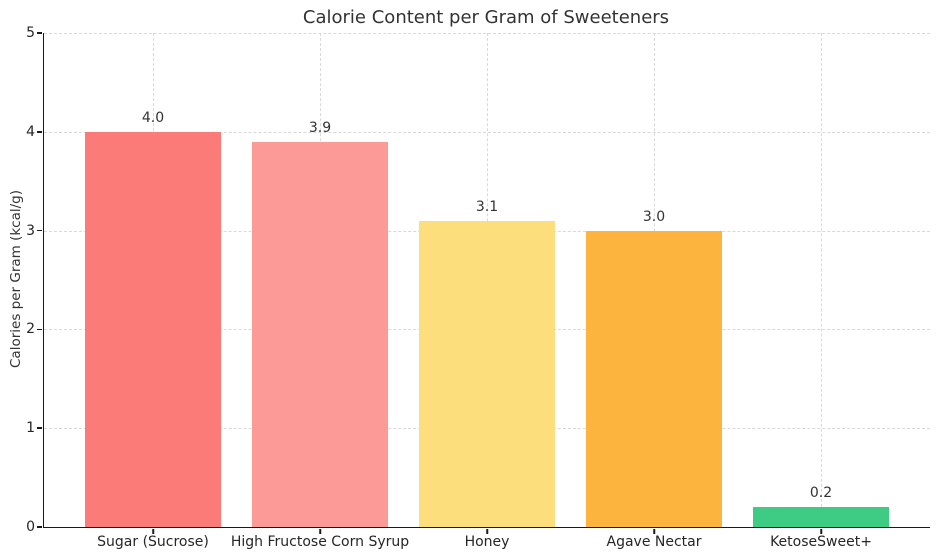 The image size is (936, 558). What do you see at coordinates (821, 542) in the screenshot?
I see `x-tick-label: KetoseSweet+` at bounding box center [821, 542].